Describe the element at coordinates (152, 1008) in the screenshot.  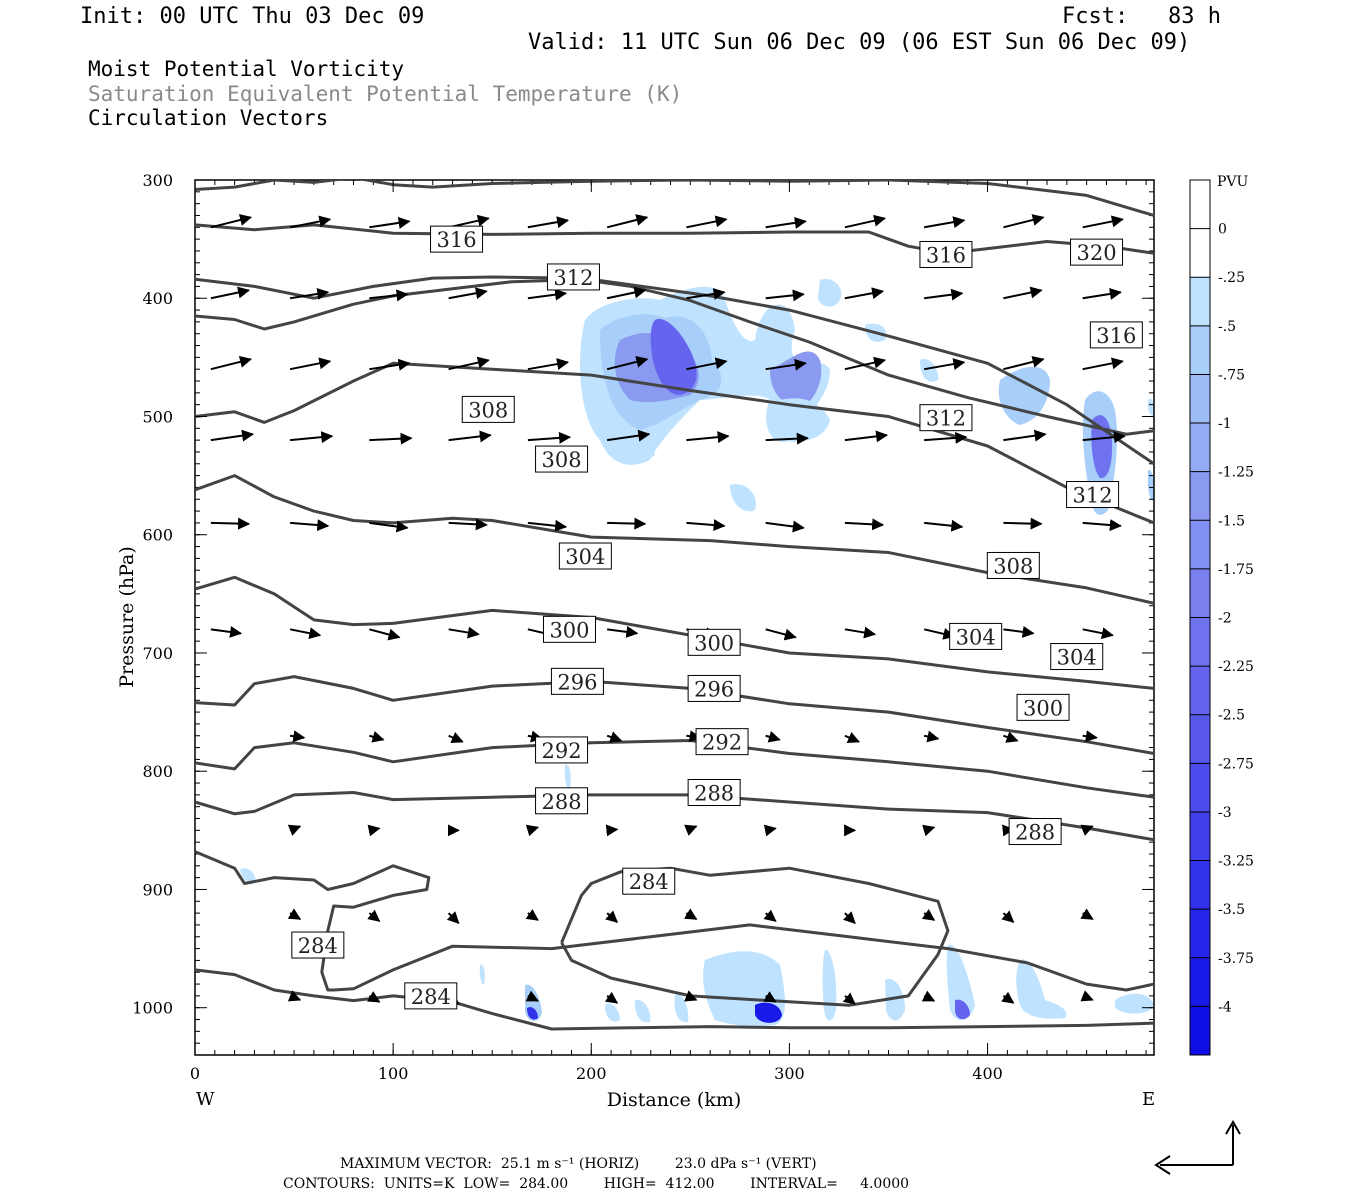
I see `y-tick-label: 1000` at that location.